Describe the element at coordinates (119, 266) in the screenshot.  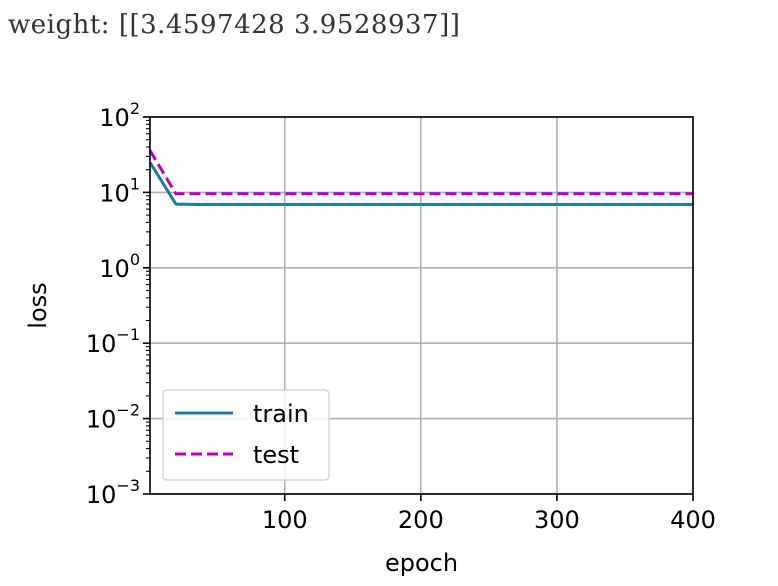
I see `y-tick-label: 10⁰` at that location.